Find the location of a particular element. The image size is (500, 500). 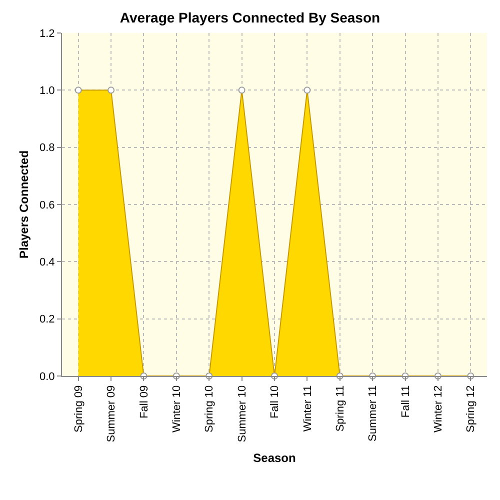

x-tick-label: Fall 09 is located at coordinates (144, 401).